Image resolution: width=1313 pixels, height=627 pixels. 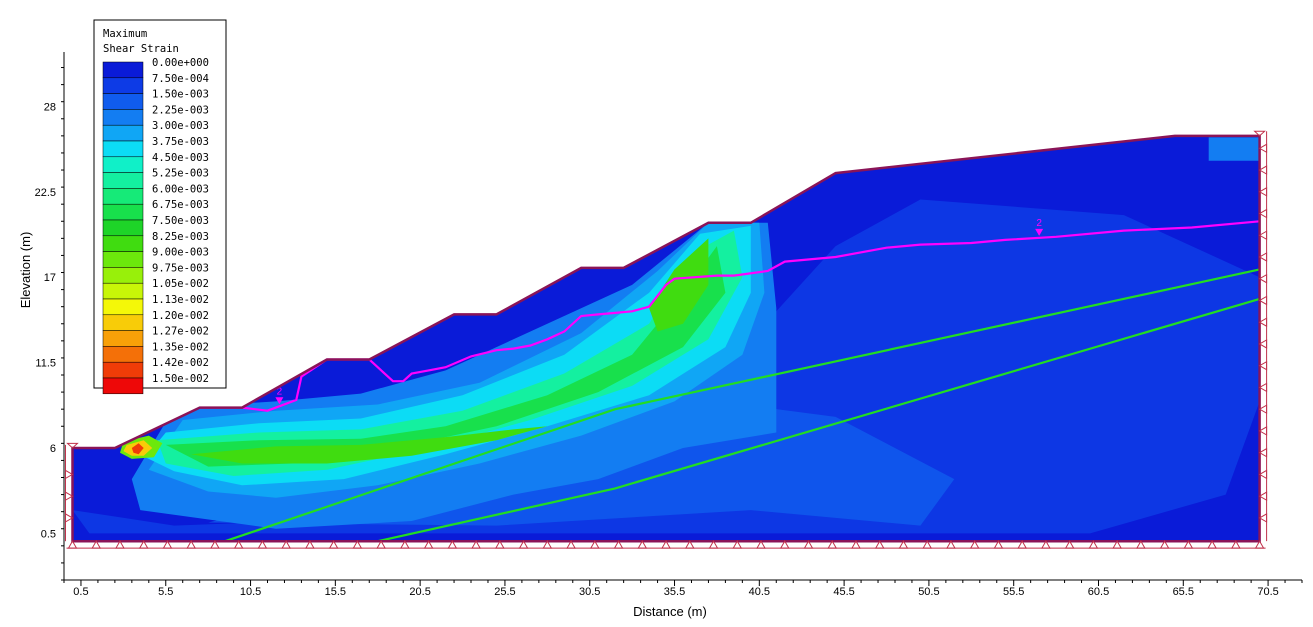 What do you see at coordinates (45, 364) in the screenshot?
I see `y-tick-label: 11.5` at bounding box center [45, 364].